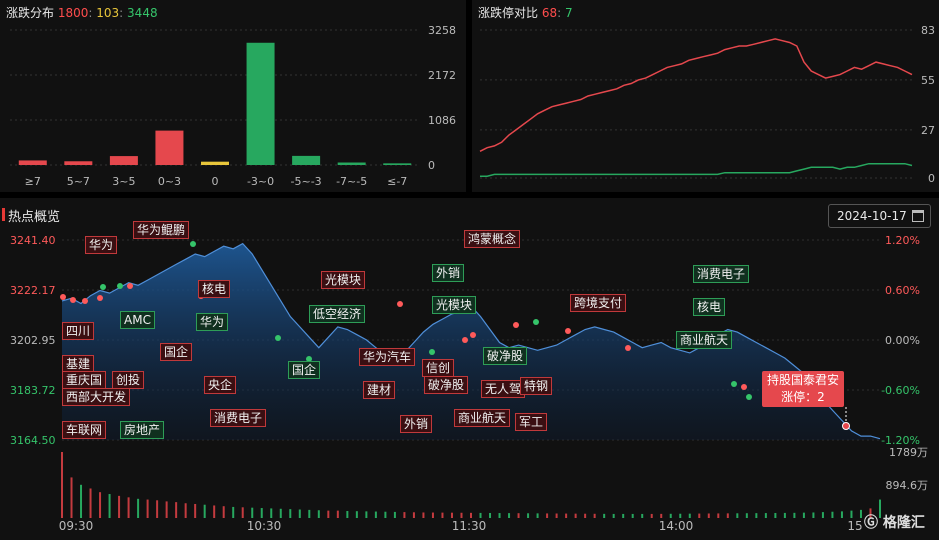 This screenshot has width=939, height=540. I want to click on concept-tag: 跨境支付, so click(598, 303).